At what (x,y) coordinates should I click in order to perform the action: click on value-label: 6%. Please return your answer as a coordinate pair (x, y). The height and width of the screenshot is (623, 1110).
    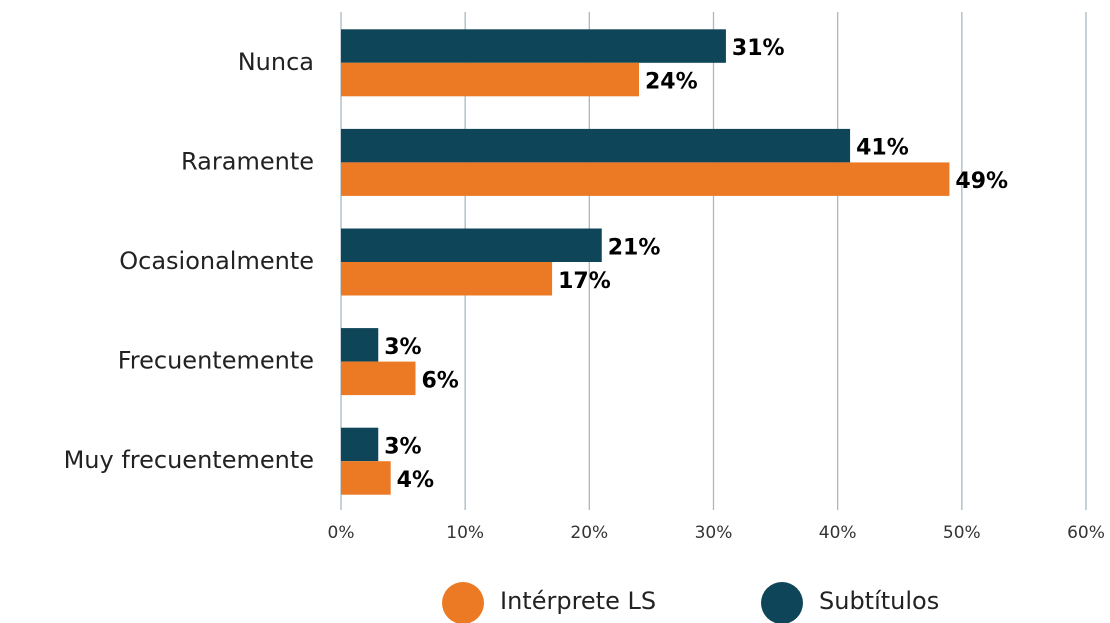
    Looking at the image, I should click on (440, 380).